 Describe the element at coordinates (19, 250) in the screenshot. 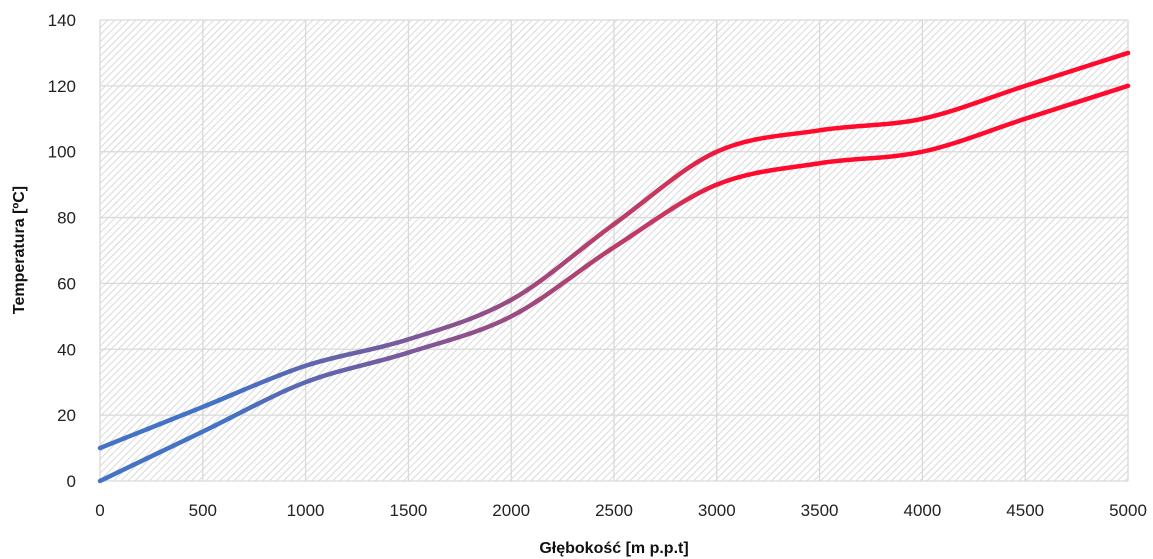

I see `y-axis-title: Temperatura [ºC]` at that location.